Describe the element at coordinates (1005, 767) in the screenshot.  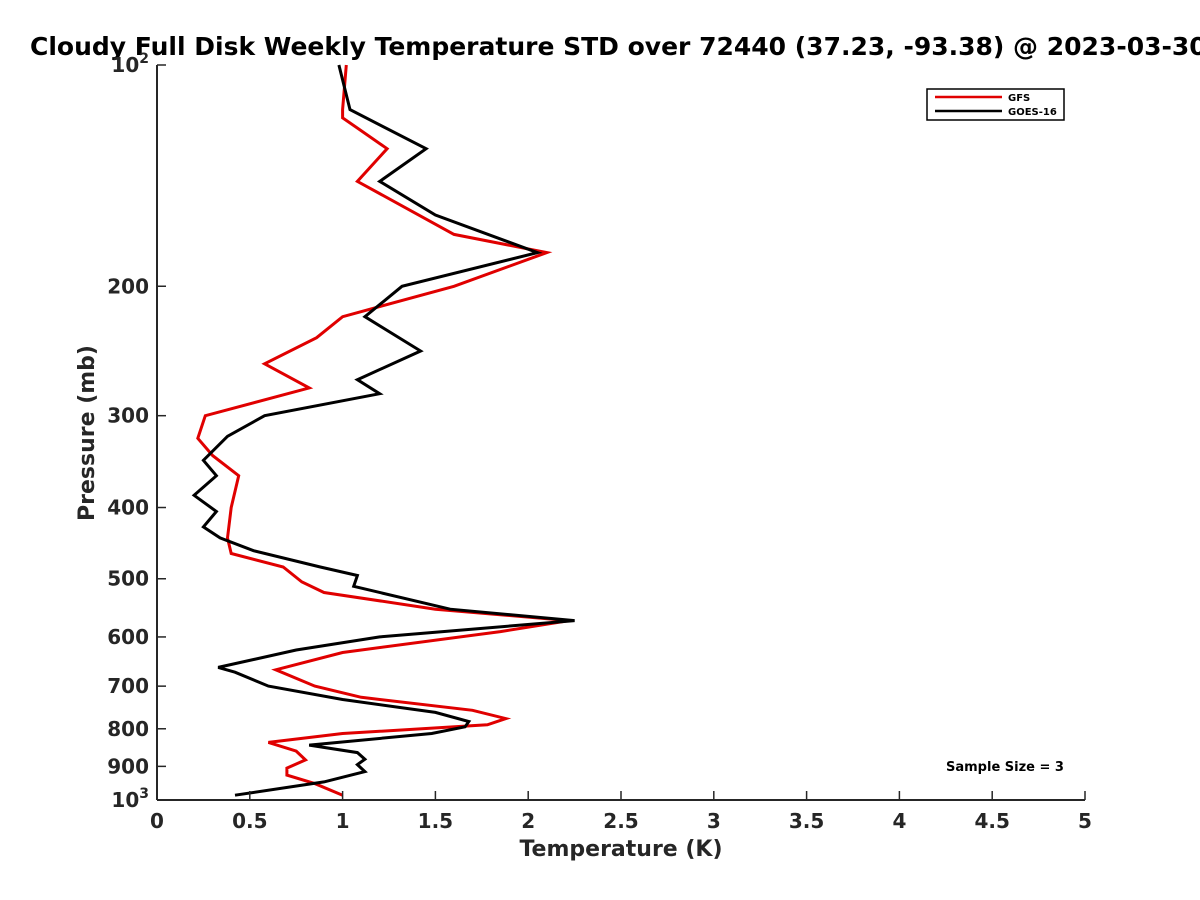
I see `sample-size-annotation: Sample Size = 3` at that location.